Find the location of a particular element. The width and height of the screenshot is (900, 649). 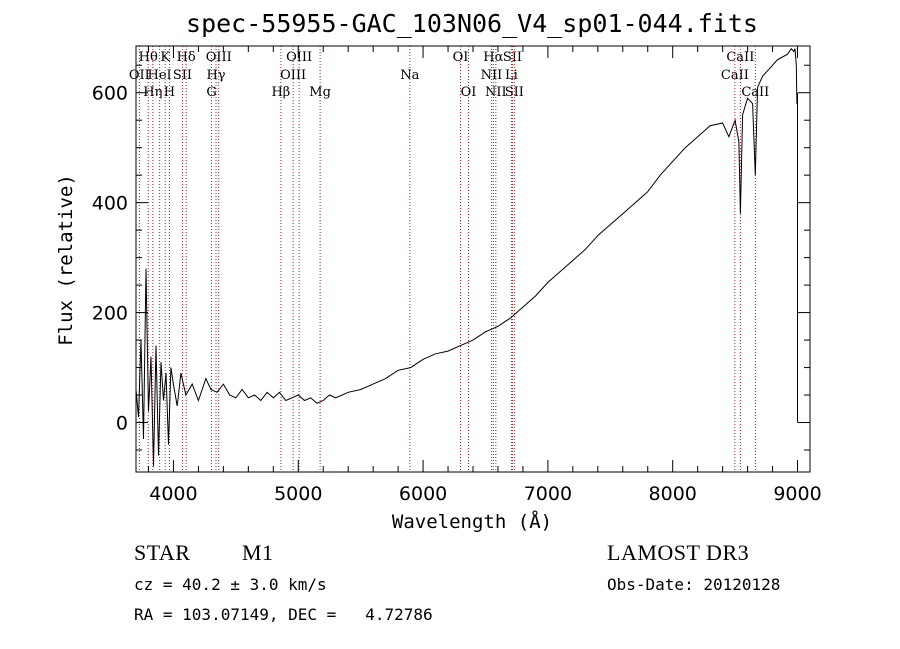

x-tick-label: 7000 is located at coordinates (548, 494).